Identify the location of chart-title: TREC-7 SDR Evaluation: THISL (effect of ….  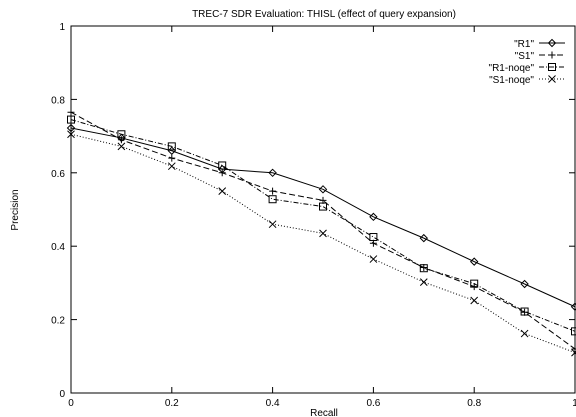
(324, 14).